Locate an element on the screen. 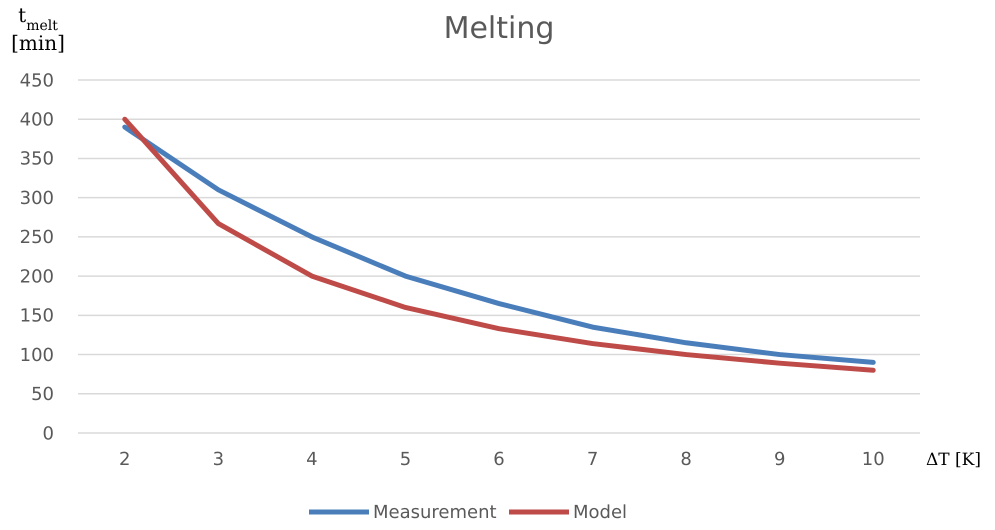 The image size is (995, 530). x-tick-label: 9 is located at coordinates (780, 459).